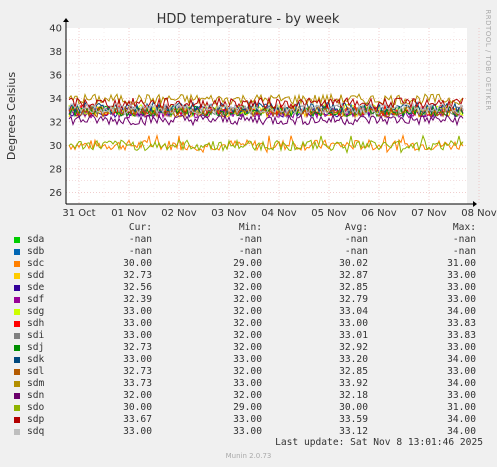 Image resolution: width=497 pixels, height=467 pixels. Describe the element at coordinates (266, 103) in the screenshot. I see `series-line-sdp` at that location.